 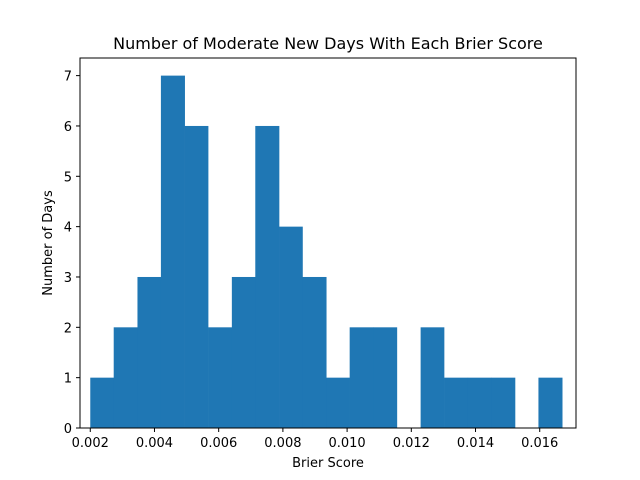 I want to click on x-axis-label: Brier Score, so click(x=328, y=463).